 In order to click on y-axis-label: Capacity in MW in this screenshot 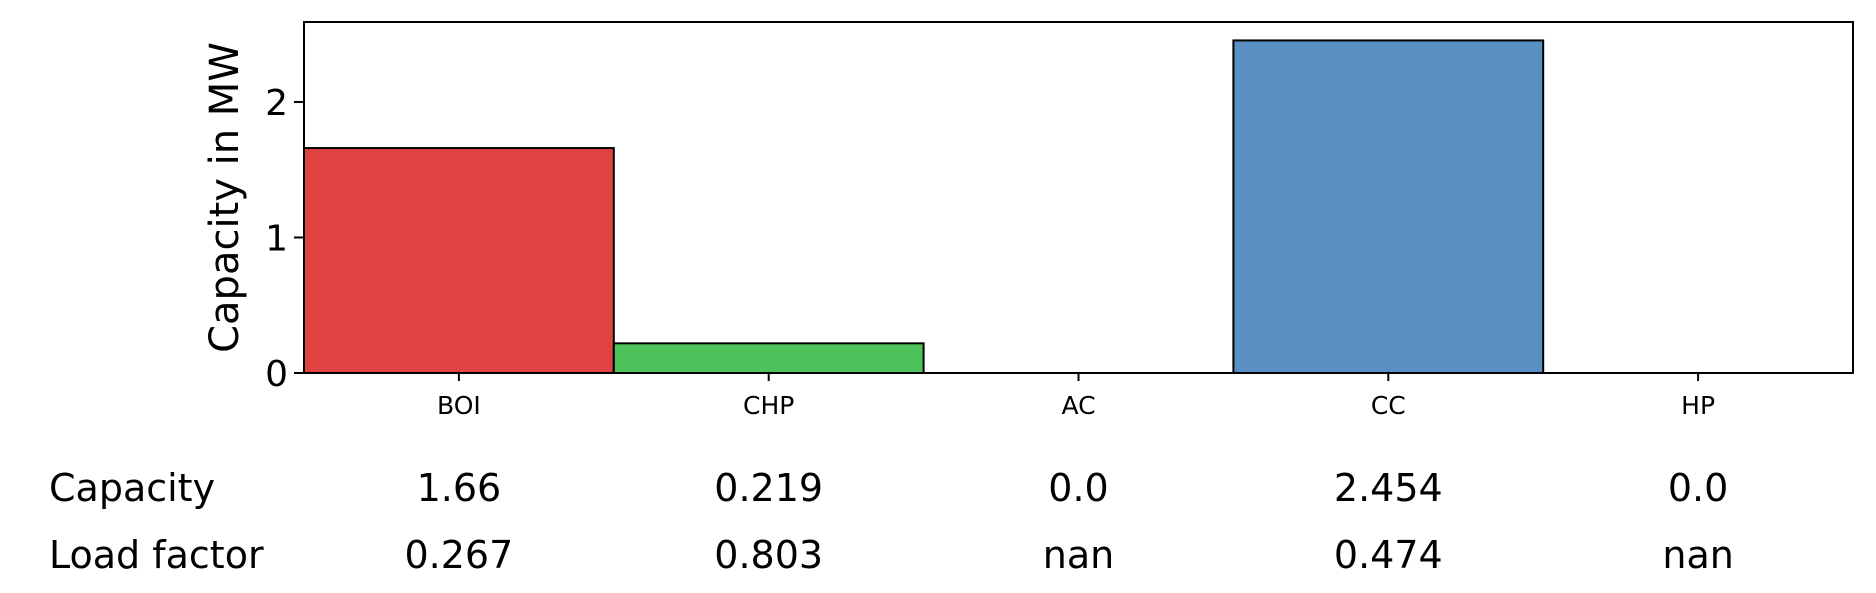, I will do `click(225, 197)`.